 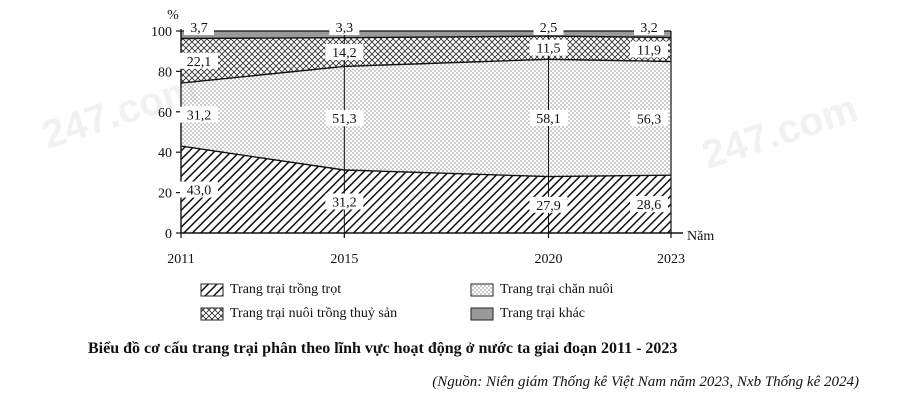 What do you see at coordinates (344, 259) in the screenshot?
I see `x-tick-label: 2015` at bounding box center [344, 259].